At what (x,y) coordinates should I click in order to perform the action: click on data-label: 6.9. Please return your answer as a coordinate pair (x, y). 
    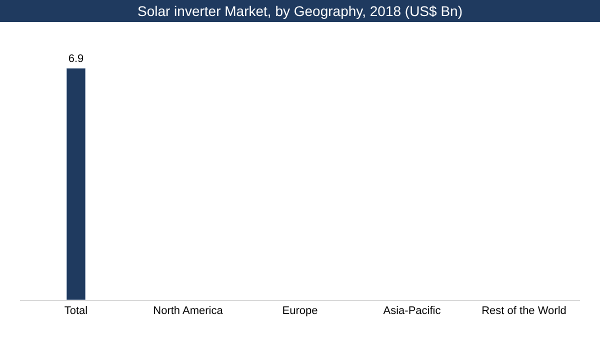
    Looking at the image, I should click on (76, 59).